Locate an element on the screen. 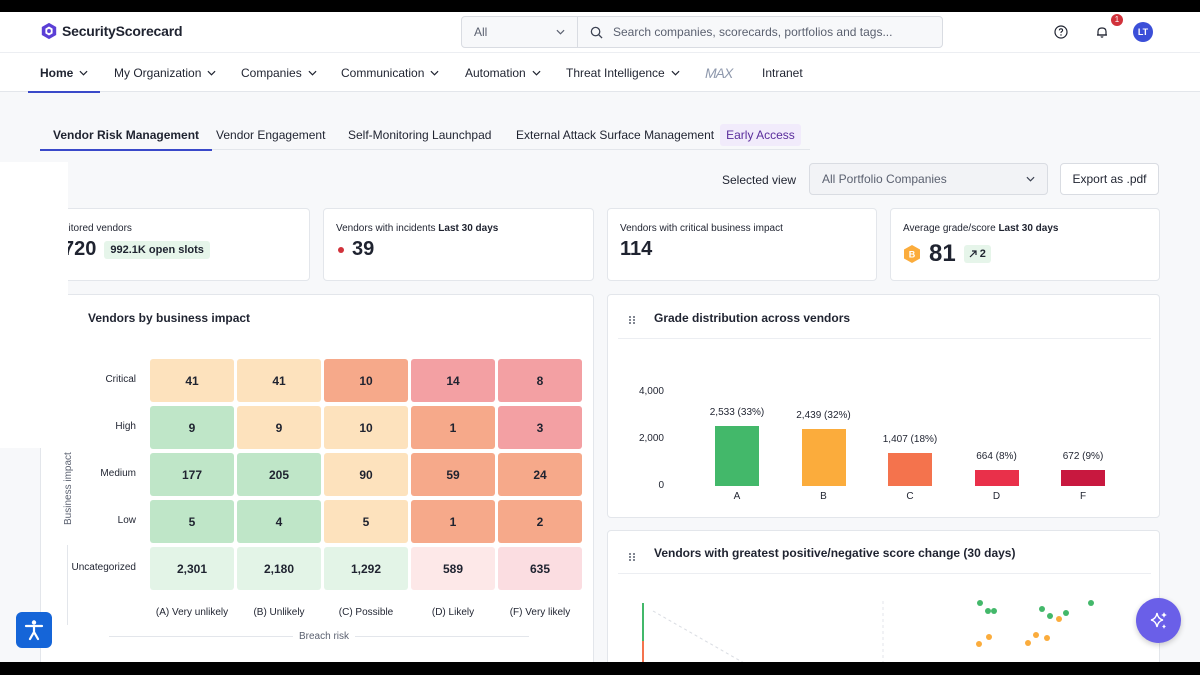 The height and width of the screenshot is (675, 1200). heatmap-cell: 59 is located at coordinates (453, 474).